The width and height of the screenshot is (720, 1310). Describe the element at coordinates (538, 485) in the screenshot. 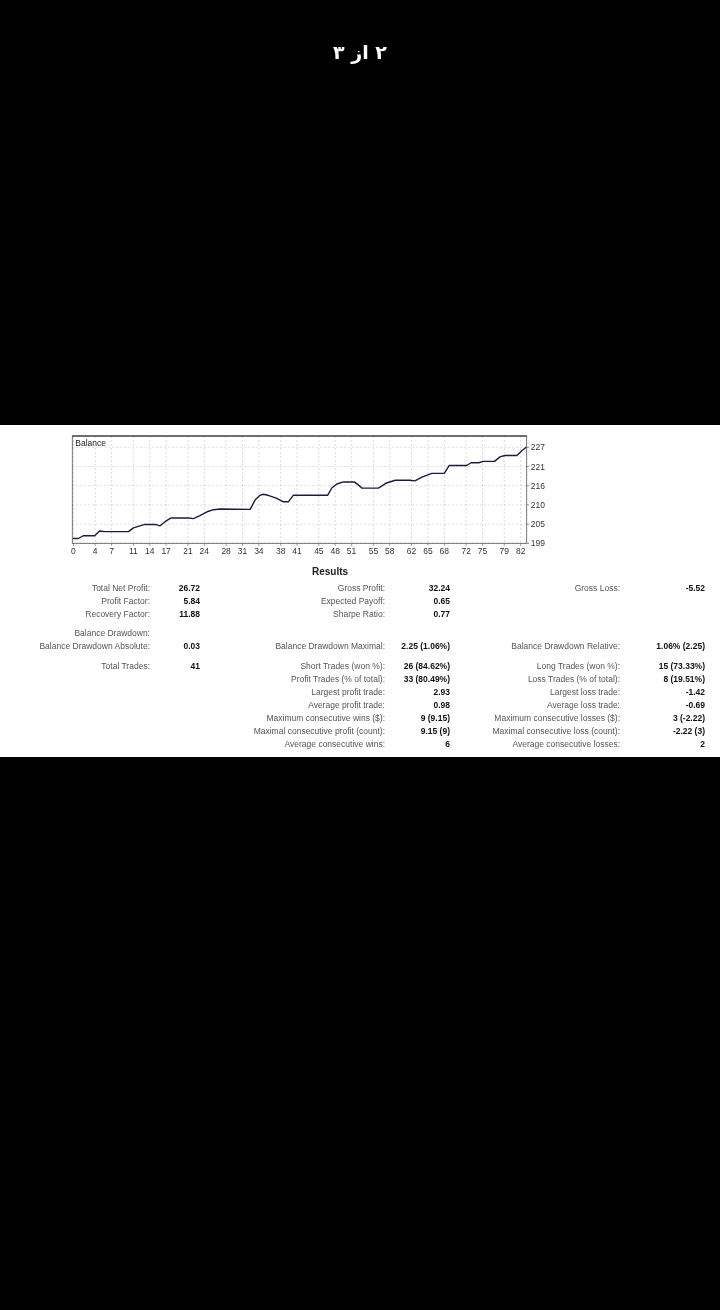

I see `y-tick-label: 216` at that location.